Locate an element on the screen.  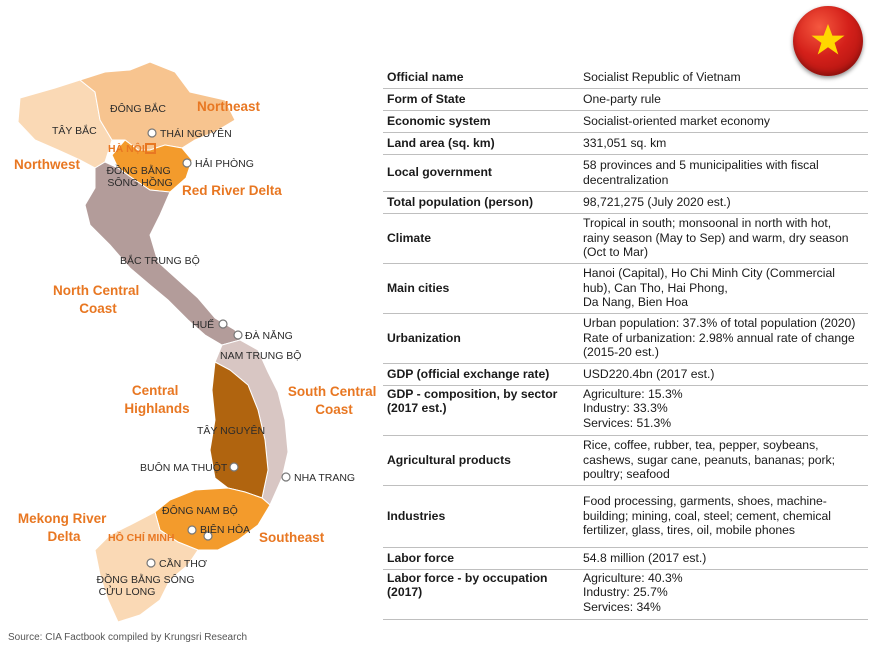
label-northwest: Northwest is located at coordinates (47, 164).